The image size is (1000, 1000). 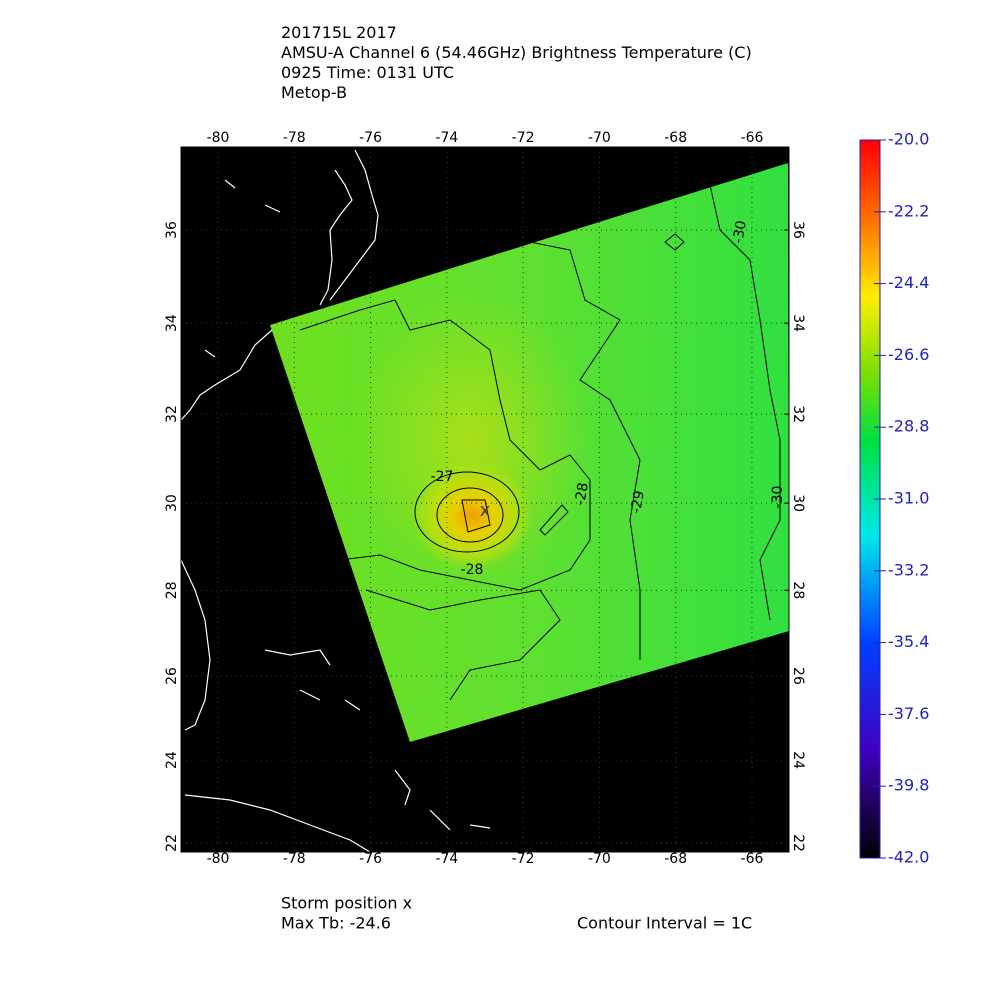 I want to click on title-line: Metop-B, so click(x=314, y=92).